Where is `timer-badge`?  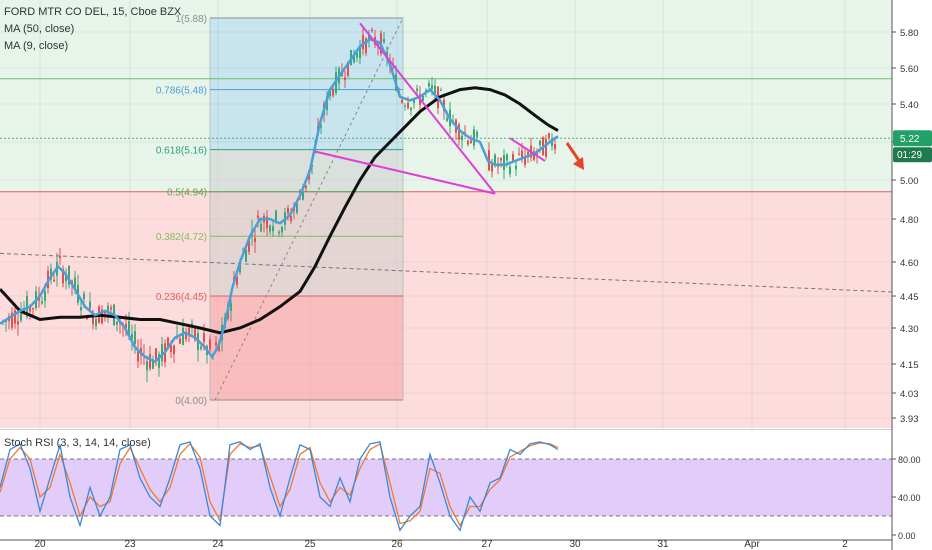 timer-badge is located at coordinates (912, 155).